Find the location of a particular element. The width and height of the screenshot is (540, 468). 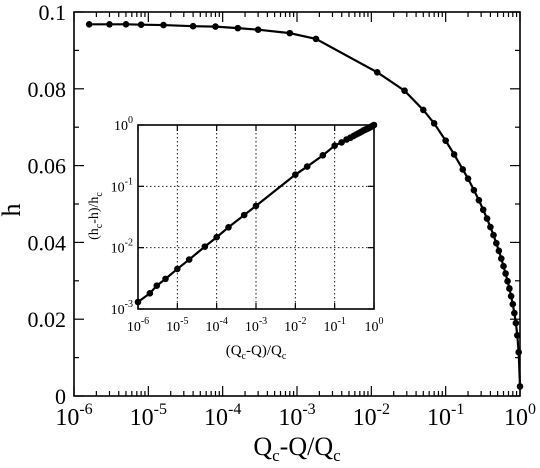

inset-x-tick-labels: 10⁻⁶ 10⁻⁵ 10⁻⁴ 10⁻³ 10⁻² 10⁻¹ 10⁰ is located at coordinates (255, 325).